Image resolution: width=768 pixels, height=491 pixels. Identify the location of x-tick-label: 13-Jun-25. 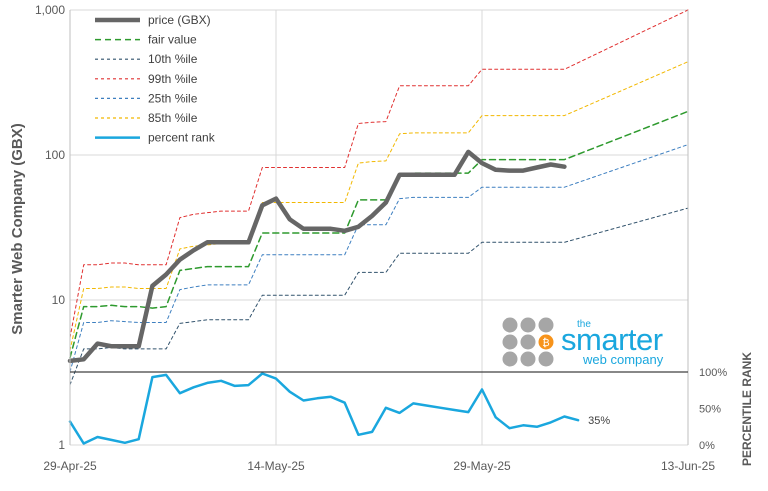
(688, 466).